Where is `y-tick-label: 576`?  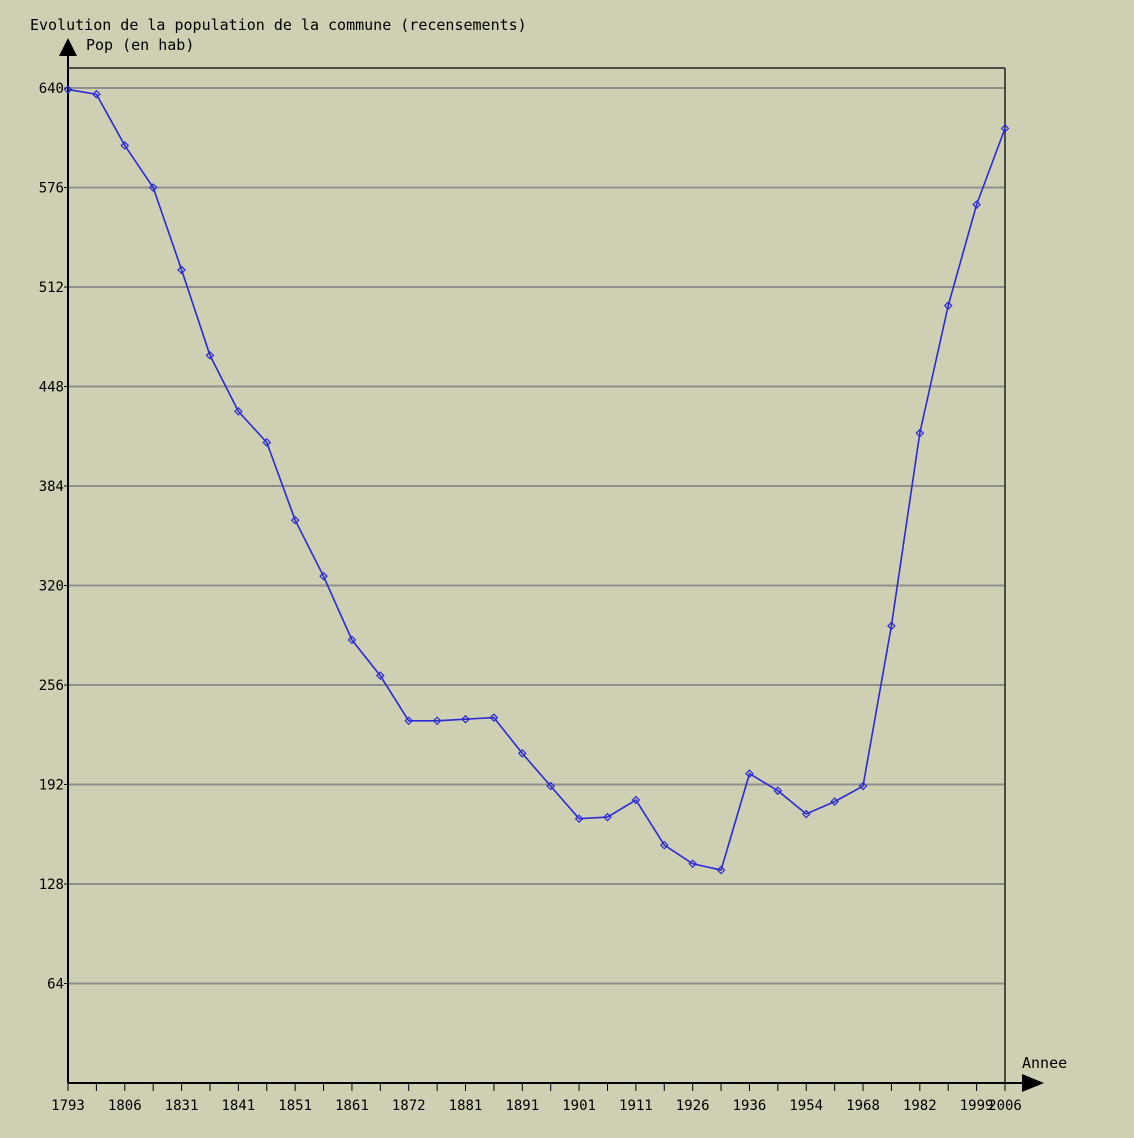 y-tick-label: 576 is located at coordinates (51, 189).